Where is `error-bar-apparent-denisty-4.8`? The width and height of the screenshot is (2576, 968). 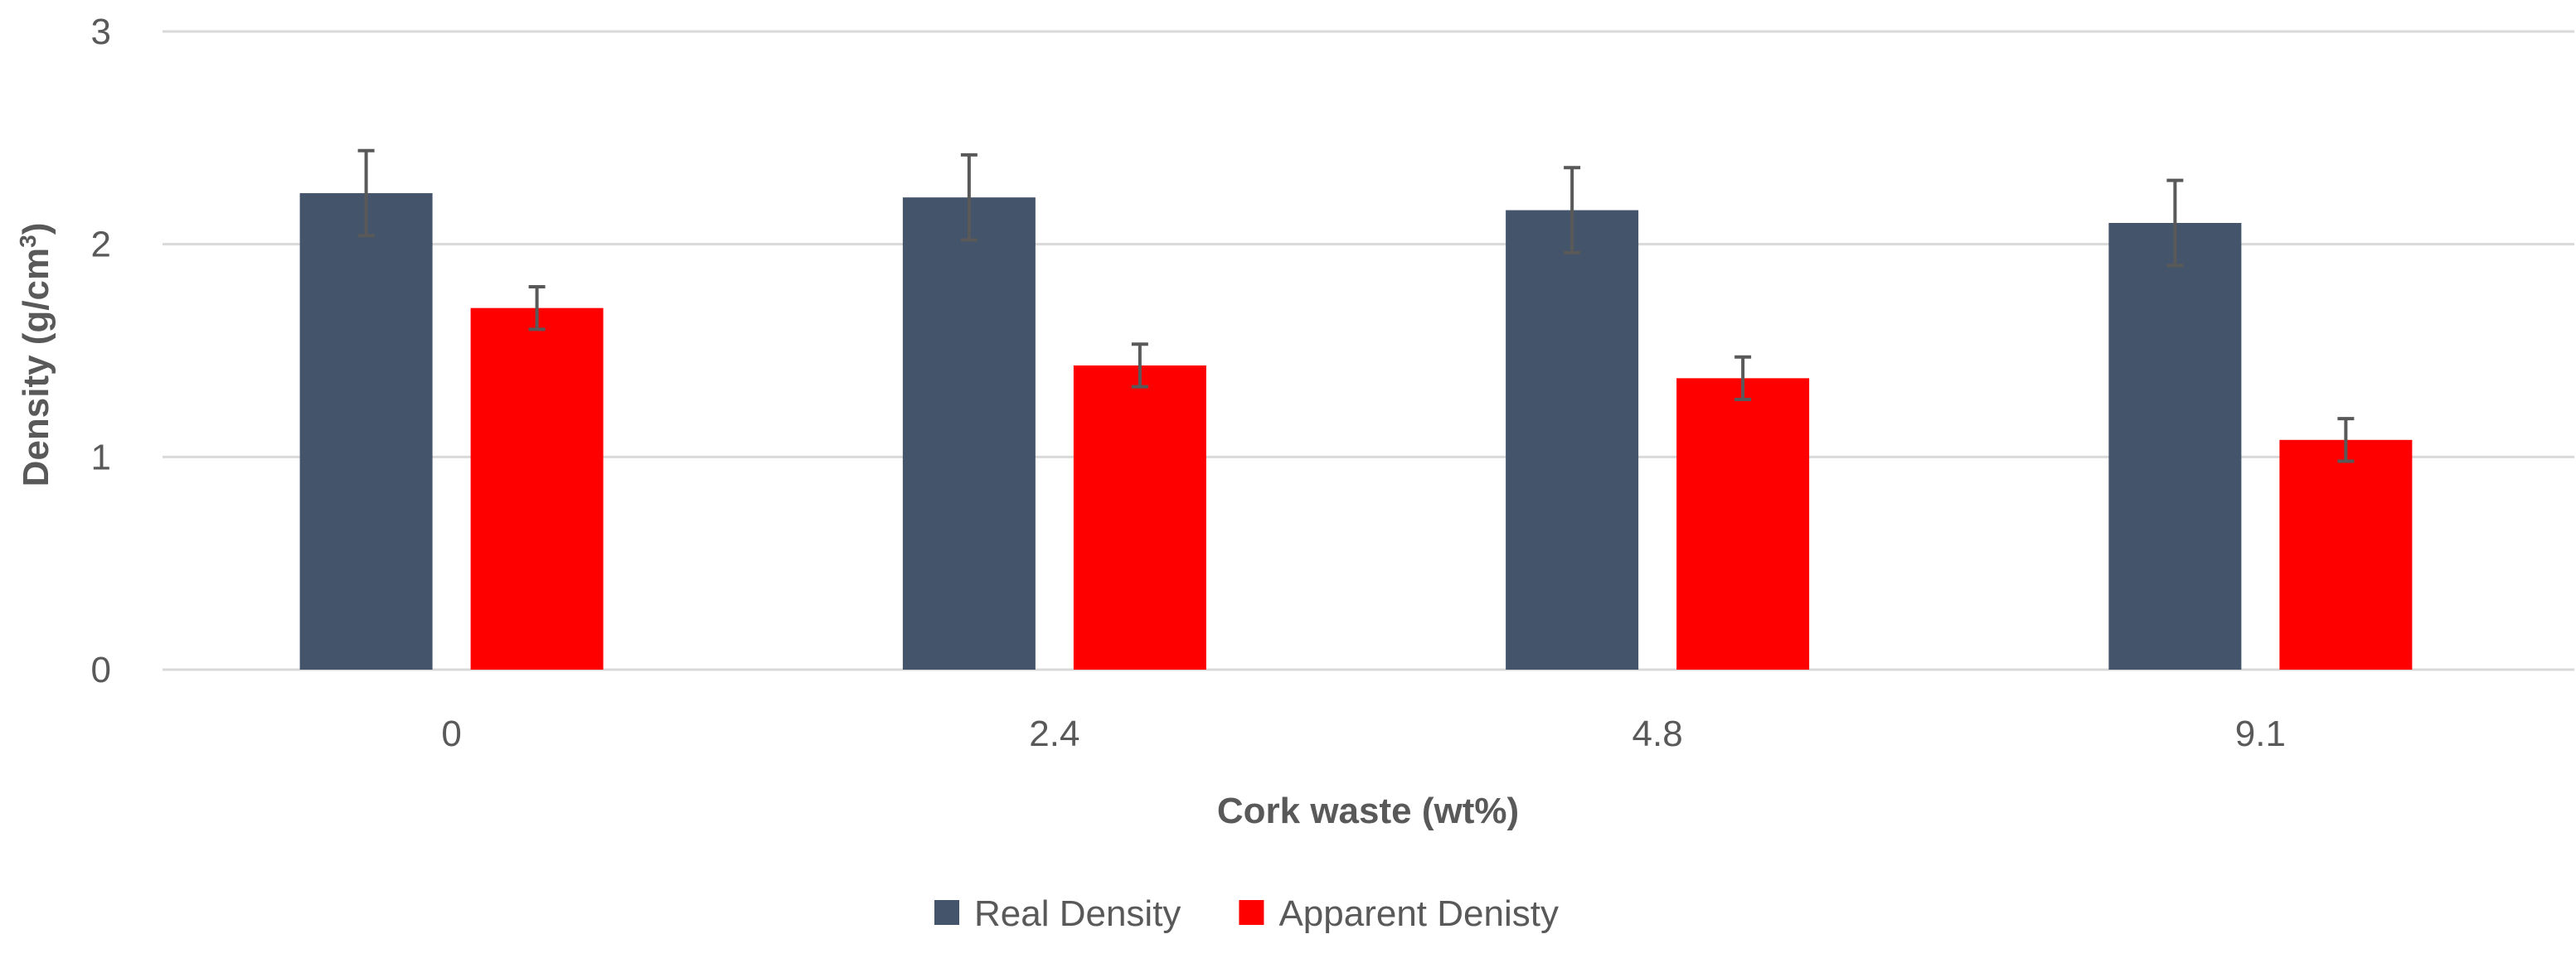 error-bar-apparent-denisty-4.8 is located at coordinates (1743, 378).